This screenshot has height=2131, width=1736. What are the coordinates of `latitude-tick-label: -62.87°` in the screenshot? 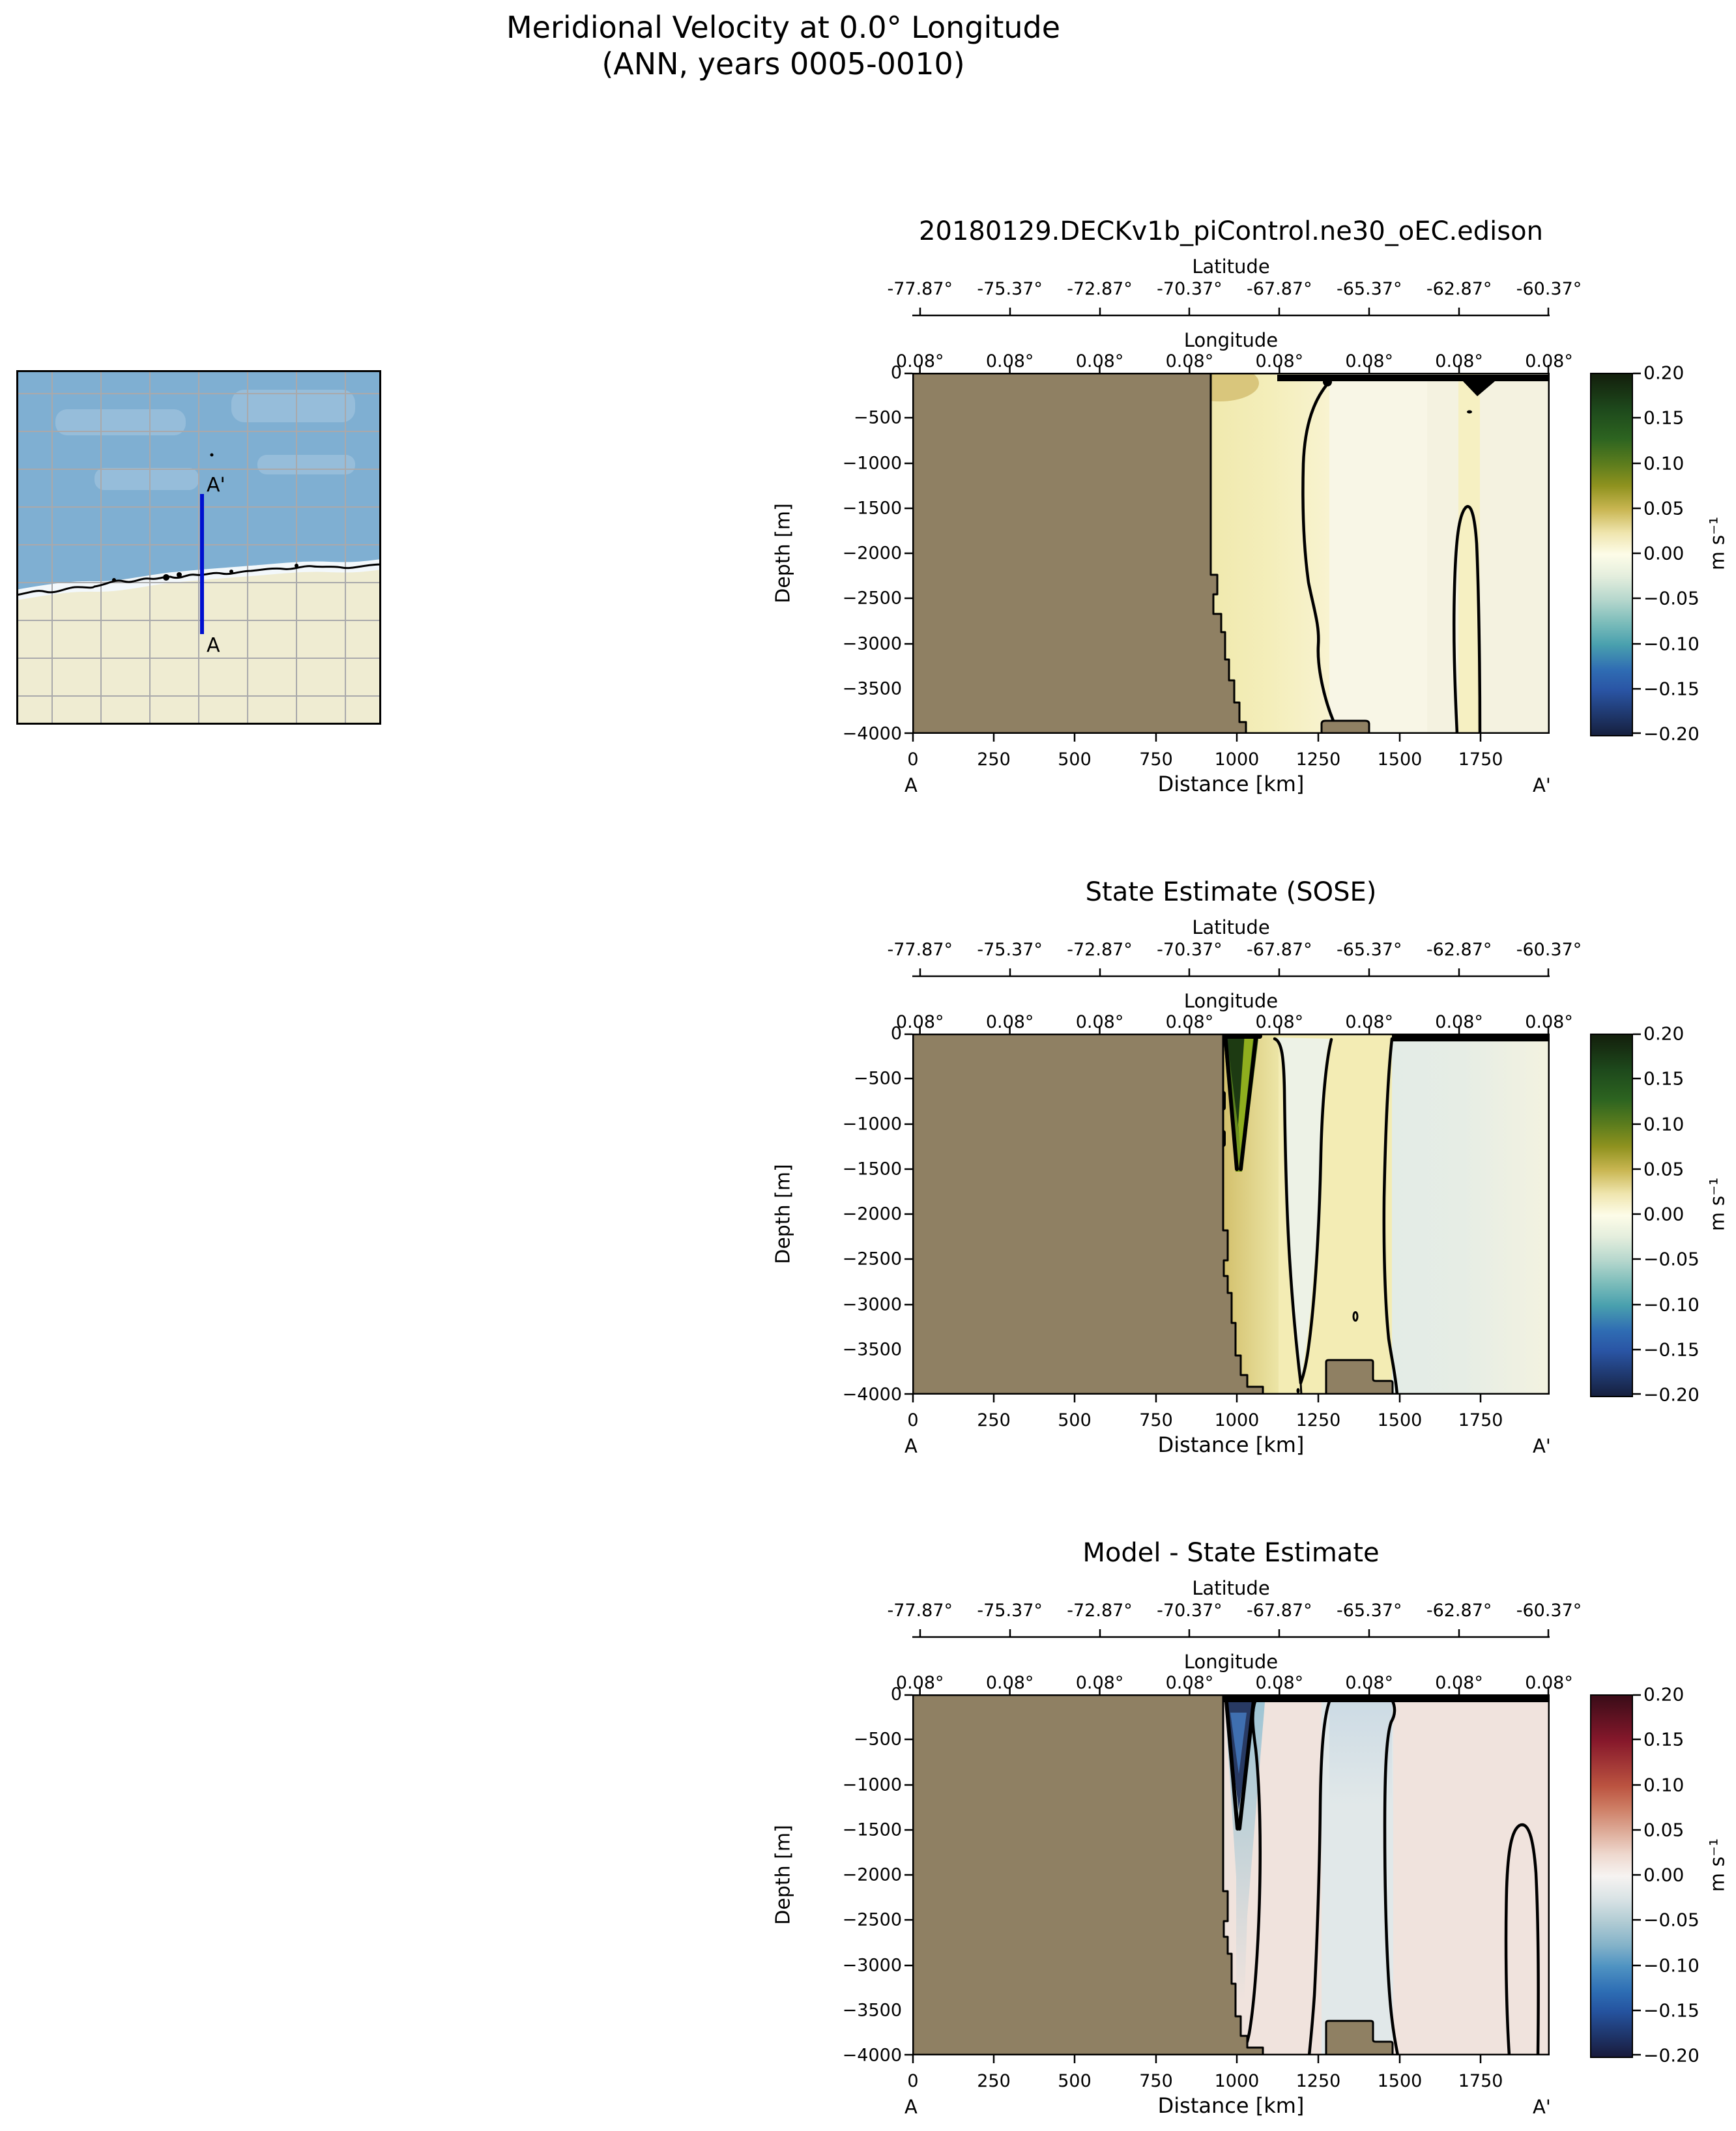 It's located at (1459, 289).